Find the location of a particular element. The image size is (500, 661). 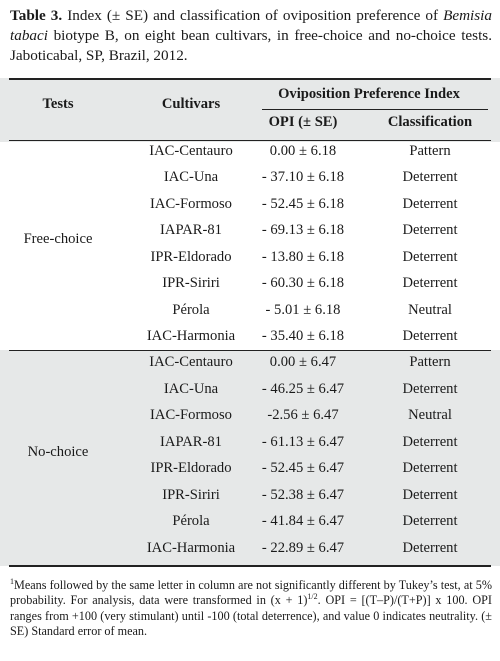

header-oviposition-preference-index: Oviposition Preference Index is located at coordinates (369, 94).